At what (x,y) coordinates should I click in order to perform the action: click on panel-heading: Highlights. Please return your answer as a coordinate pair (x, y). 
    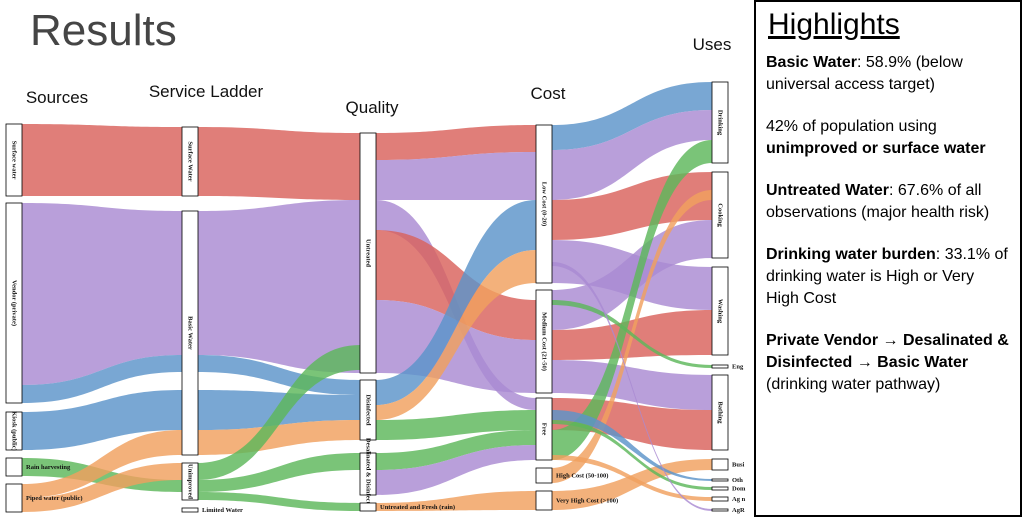
    Looking at the image, I should click on (834, 24).